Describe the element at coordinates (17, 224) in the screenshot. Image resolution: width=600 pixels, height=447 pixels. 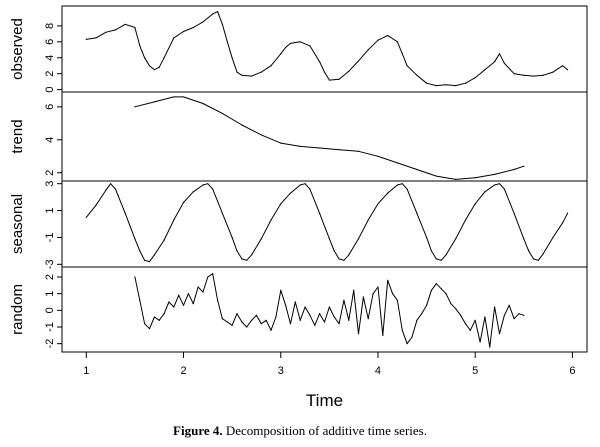
I see `panel-seasonal-ylabel: seasonal` at that location.